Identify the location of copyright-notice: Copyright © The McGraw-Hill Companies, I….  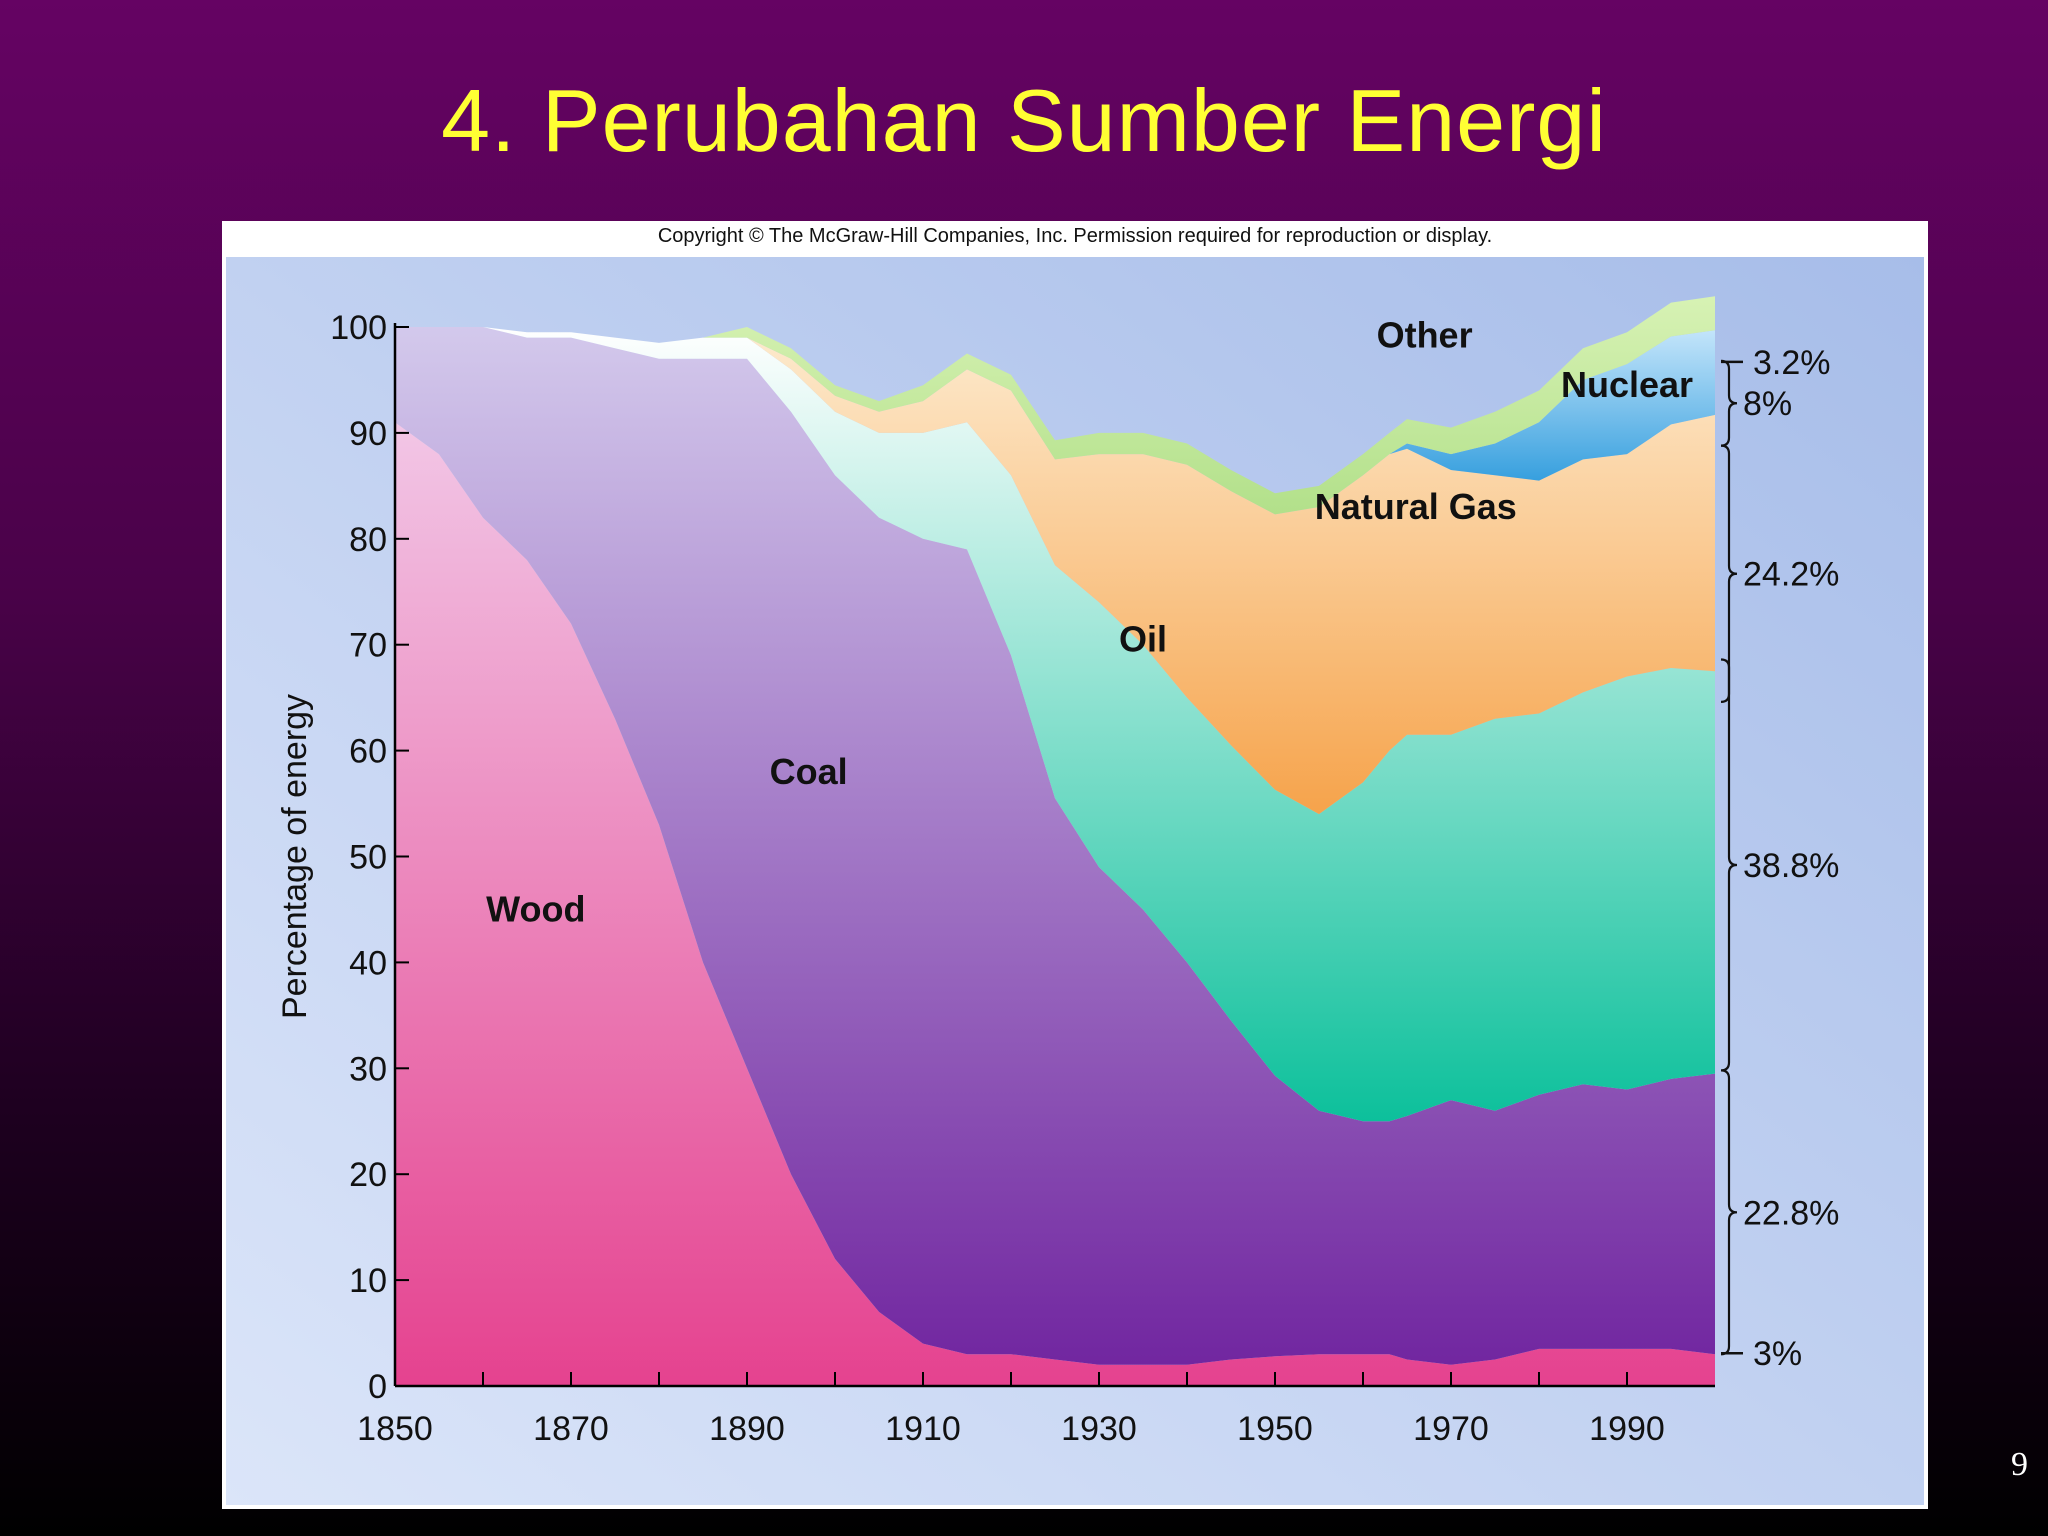
(1075, 236).